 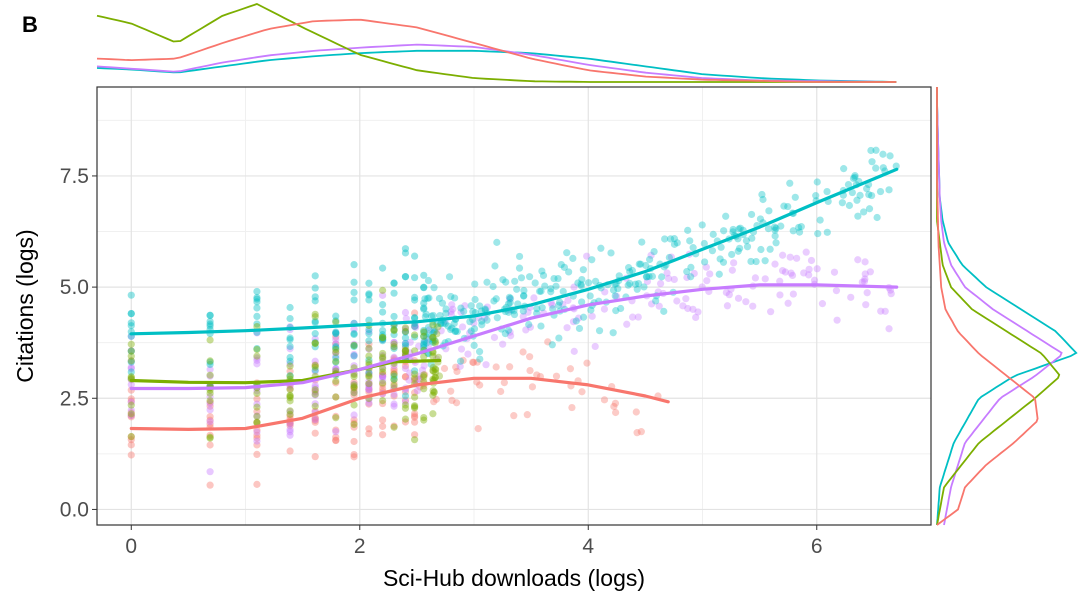 What do you see at coordinates (1007, 306) in the screenshot?
I see `right-density-panel` at bounding box center [1007, 306].